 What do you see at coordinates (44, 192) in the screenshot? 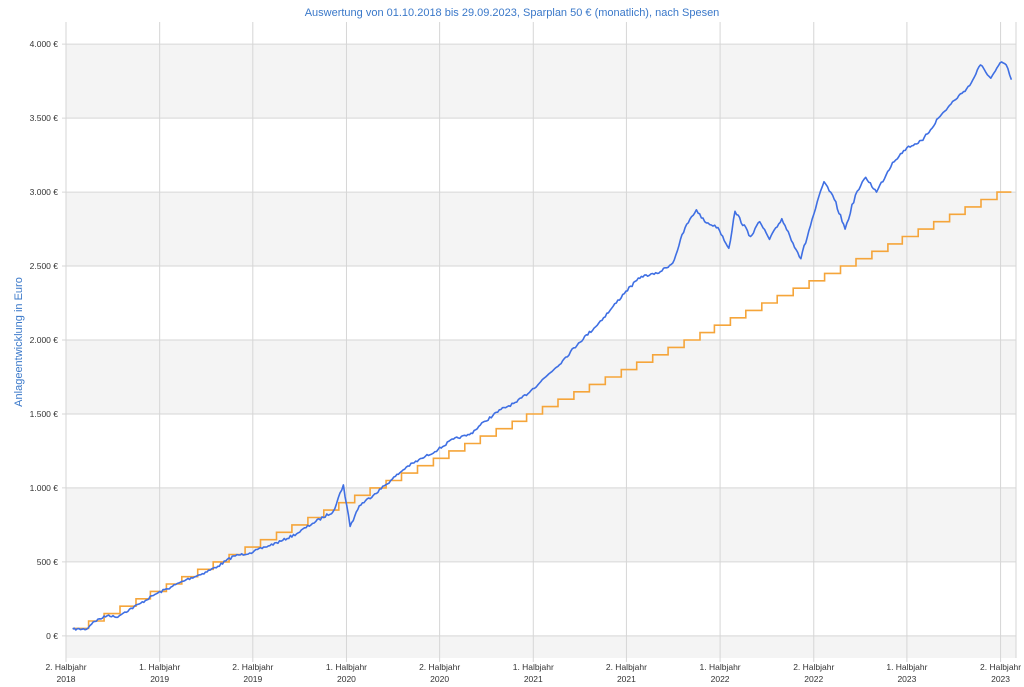
I see `y-tick-label: 3.000 €` at bounding box center [44, 192].